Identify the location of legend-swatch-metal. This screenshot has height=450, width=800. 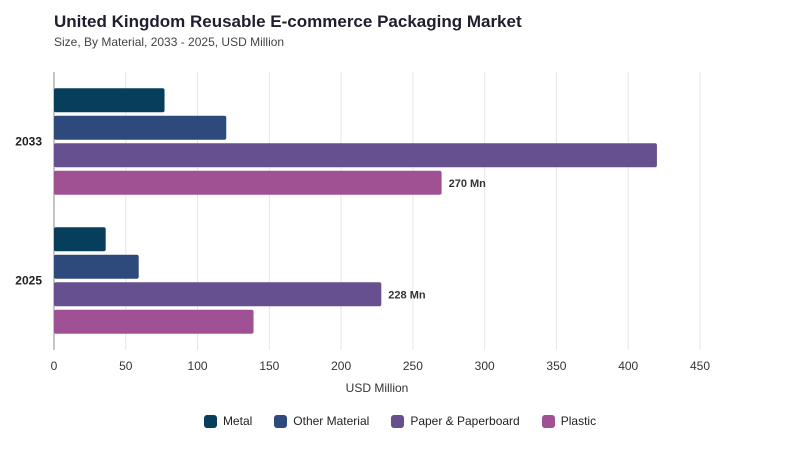
(210, 421).